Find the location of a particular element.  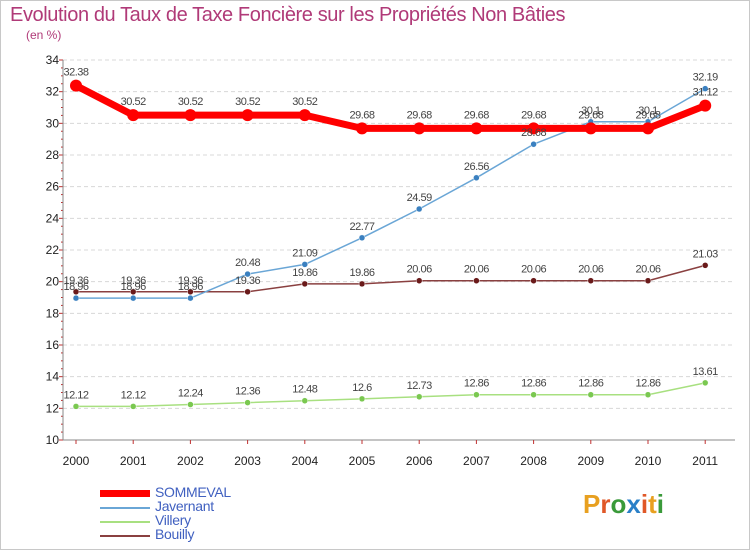

x-tick-label: 2009 is located at coordinates (590, 461).